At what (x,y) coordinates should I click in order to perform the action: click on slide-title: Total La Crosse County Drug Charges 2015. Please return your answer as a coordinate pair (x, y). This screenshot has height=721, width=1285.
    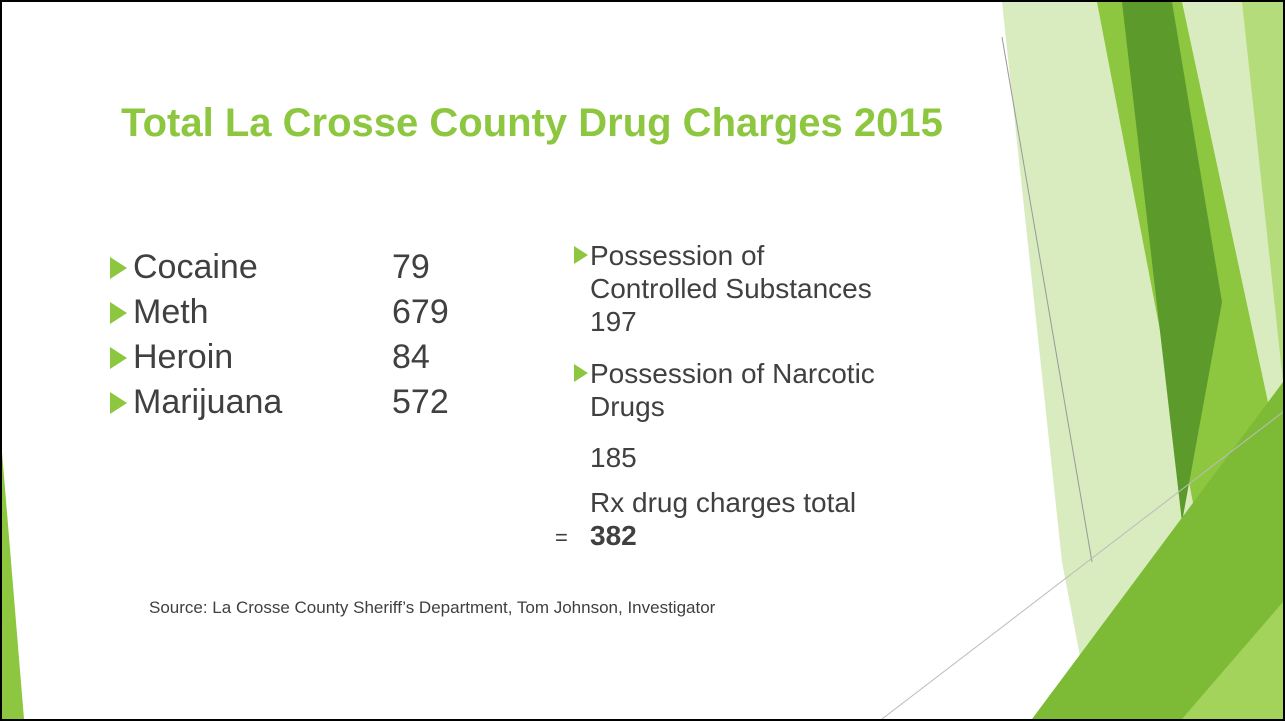
    Looking at the image, I should click on (532, 123).